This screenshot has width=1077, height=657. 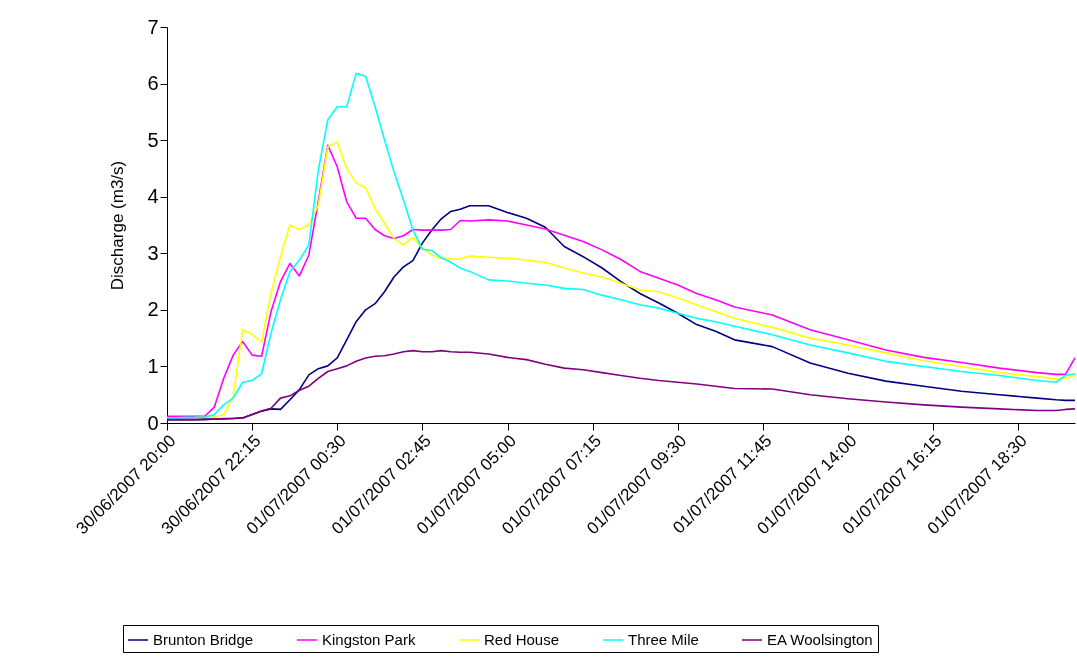 I want to click on legend-label: Three Mile, so click(x=663, y=639).